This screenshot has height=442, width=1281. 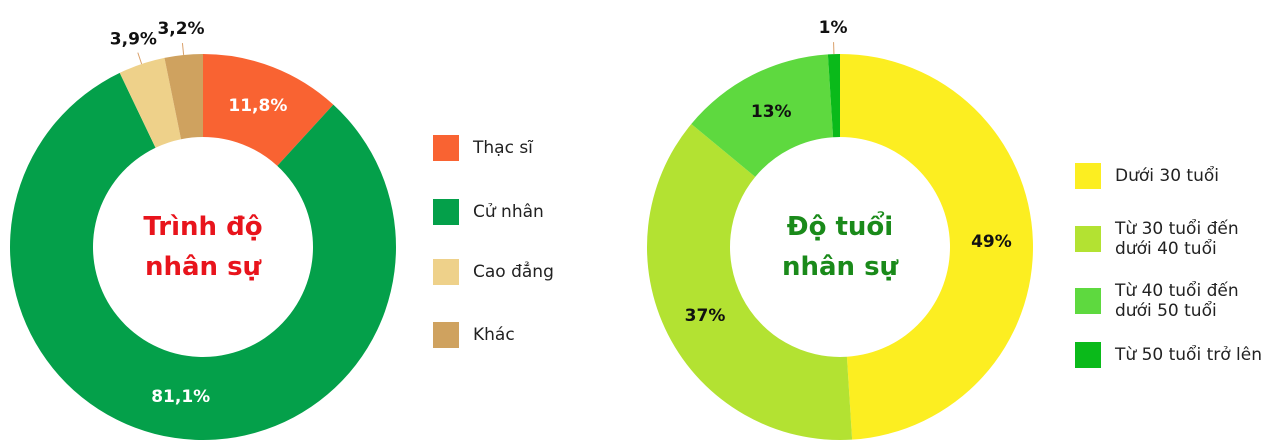 I want to click on data-label: 13%, so click(x=771, y=112).